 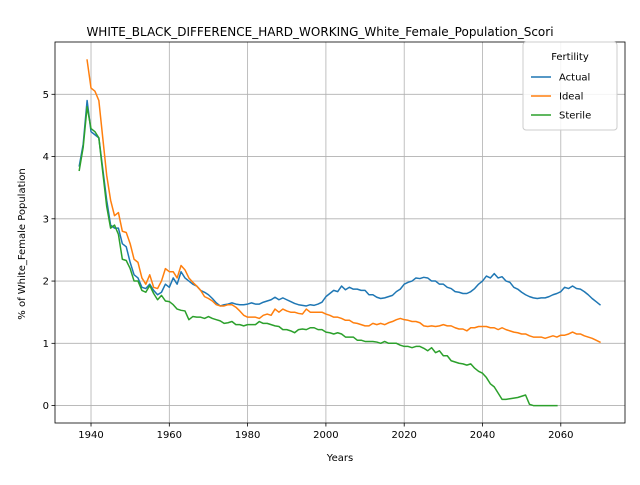 I want to click on y-tick-label: 4, so click(x=46, y=157).